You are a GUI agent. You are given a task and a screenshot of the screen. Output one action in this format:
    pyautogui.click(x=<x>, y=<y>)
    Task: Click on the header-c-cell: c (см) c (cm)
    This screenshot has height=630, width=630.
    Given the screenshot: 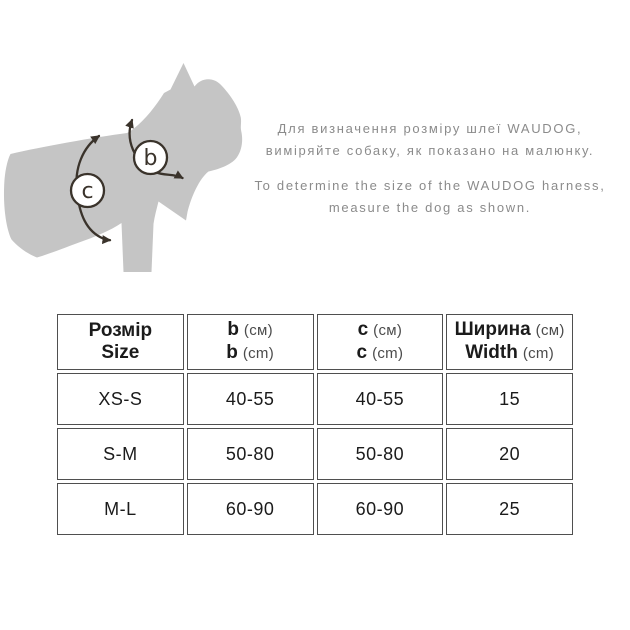 What is the action you would take?
    pyautogui.click(x=380, y=342)
    